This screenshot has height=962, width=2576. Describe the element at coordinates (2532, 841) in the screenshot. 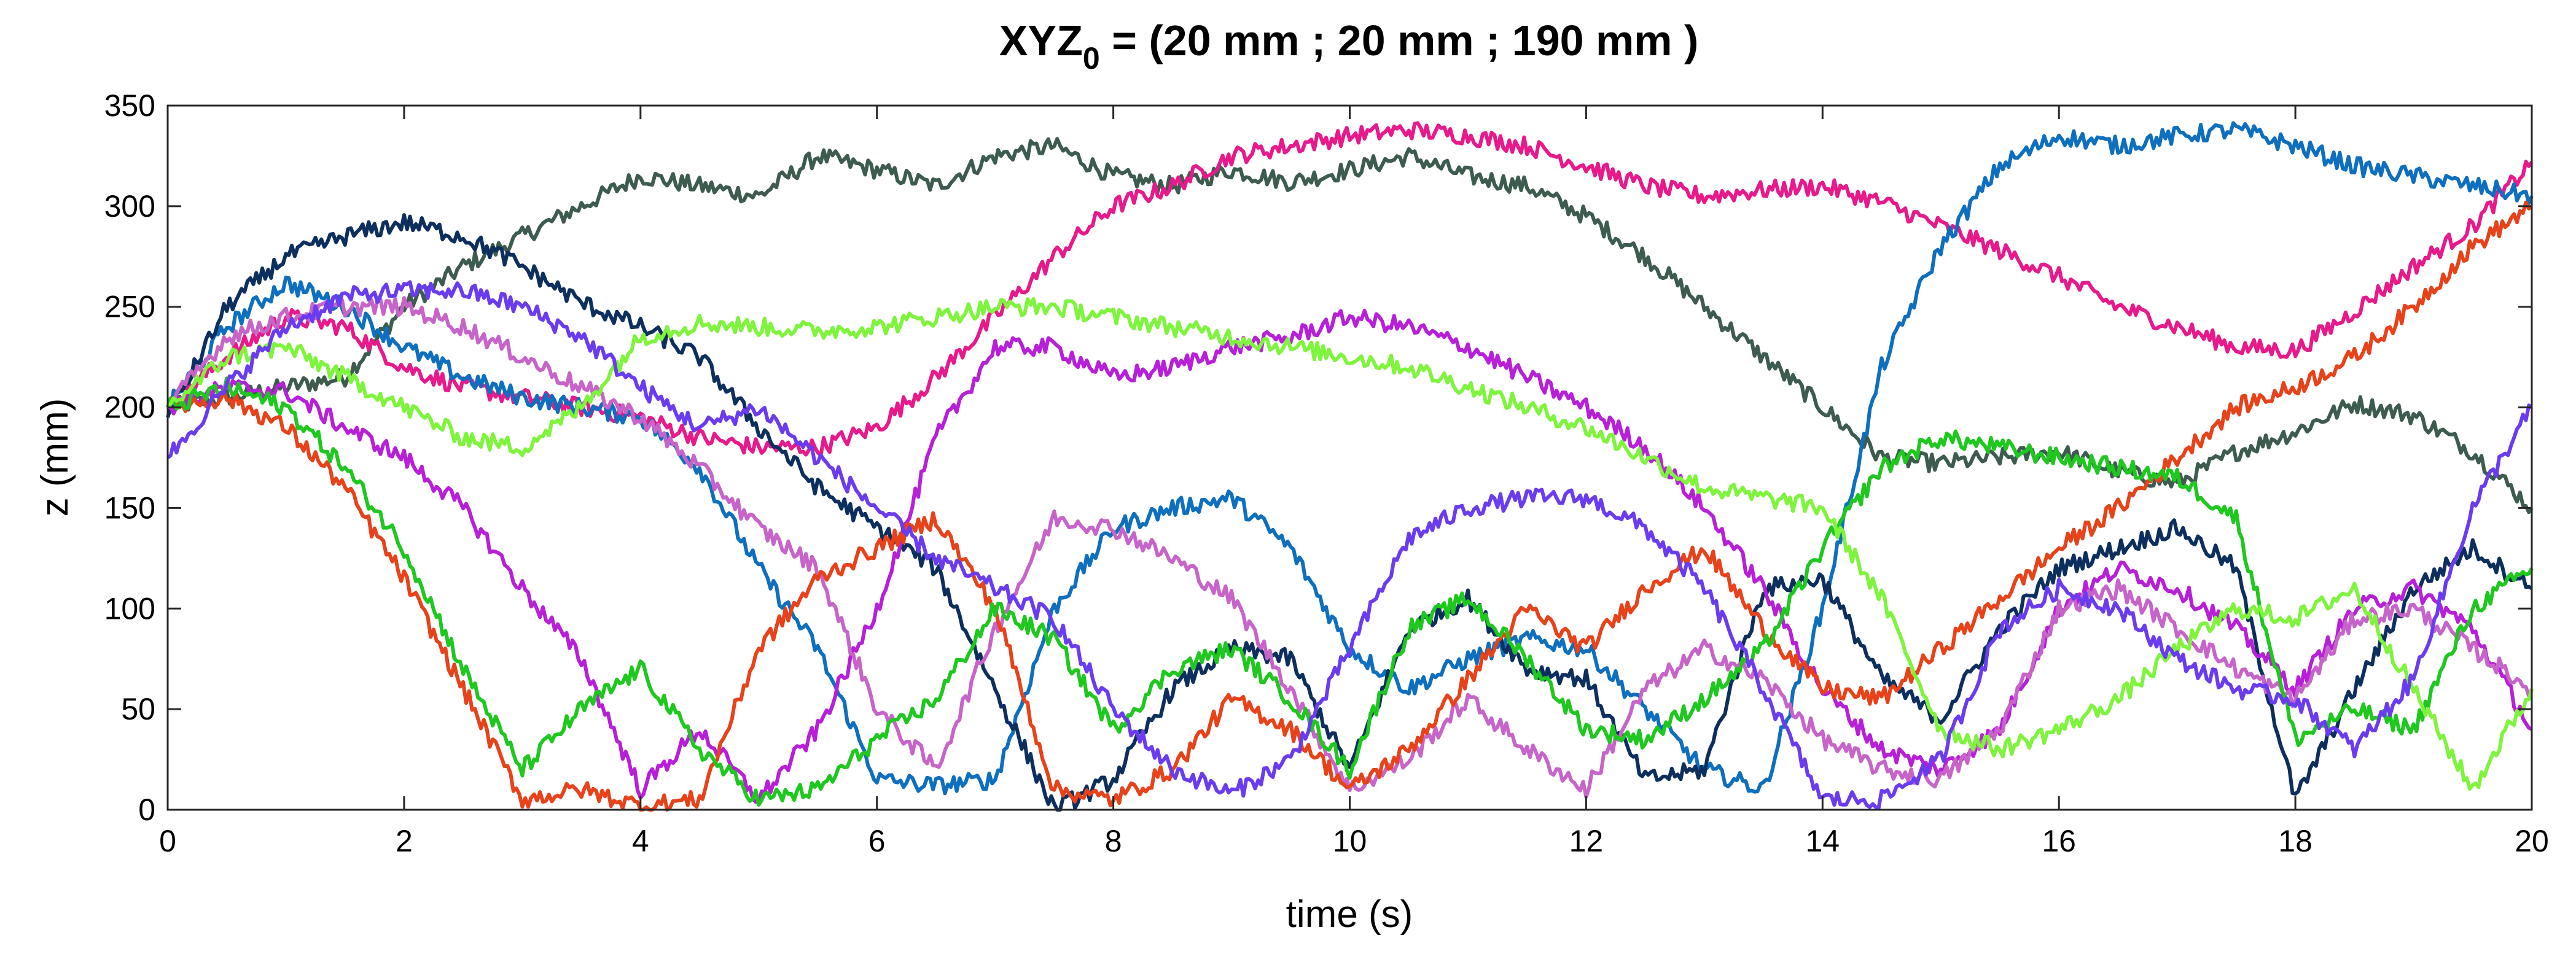

I see `x-tick-label: 20` at that location.